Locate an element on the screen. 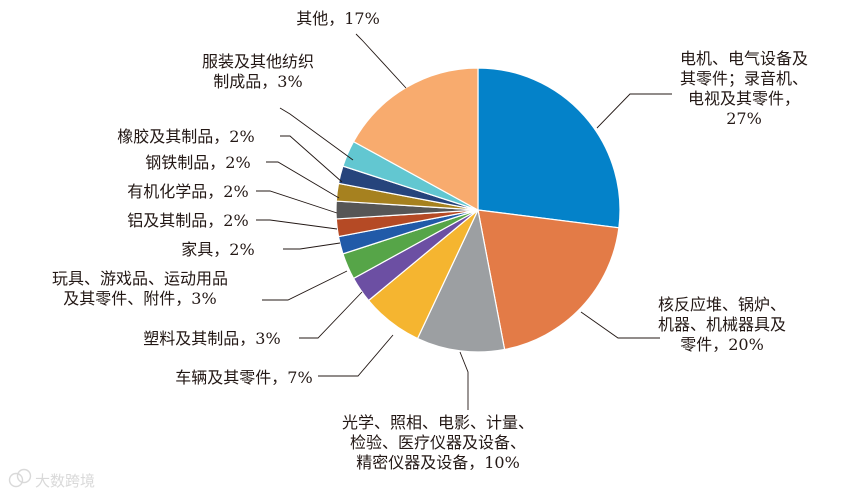 Image resolution: width=865 pixels, height=496 pixels. slice-label: 光学、照相、电影、计量、检验、医疗仪器及设备、精密仪器及设备，10% is located at coordinates (438, 442).